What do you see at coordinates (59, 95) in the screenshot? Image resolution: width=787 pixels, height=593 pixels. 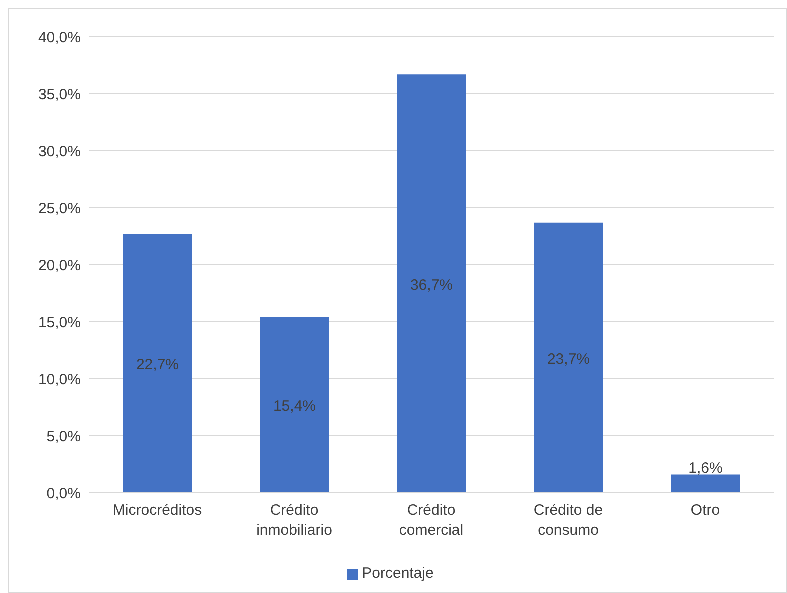 I see `y-tick-label: 35,0%` at bounding box center [59, 95].